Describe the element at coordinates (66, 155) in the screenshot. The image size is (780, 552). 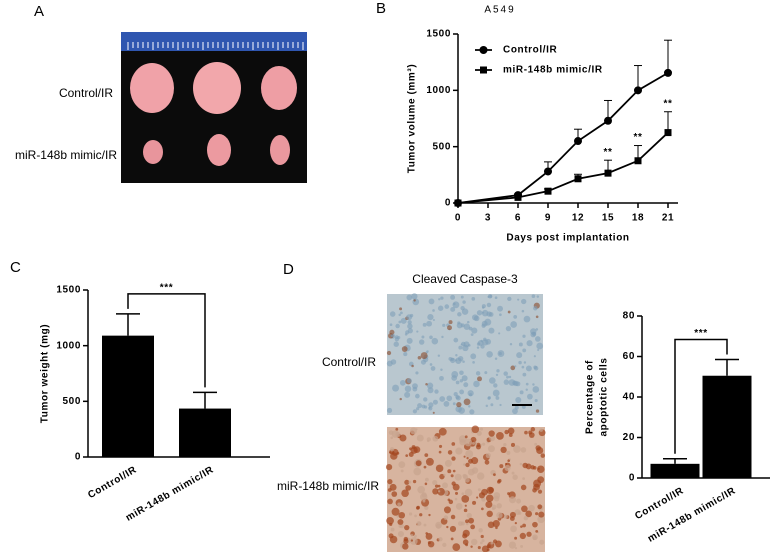
I see `row-label: miR-148b mimic/IR` at that location.